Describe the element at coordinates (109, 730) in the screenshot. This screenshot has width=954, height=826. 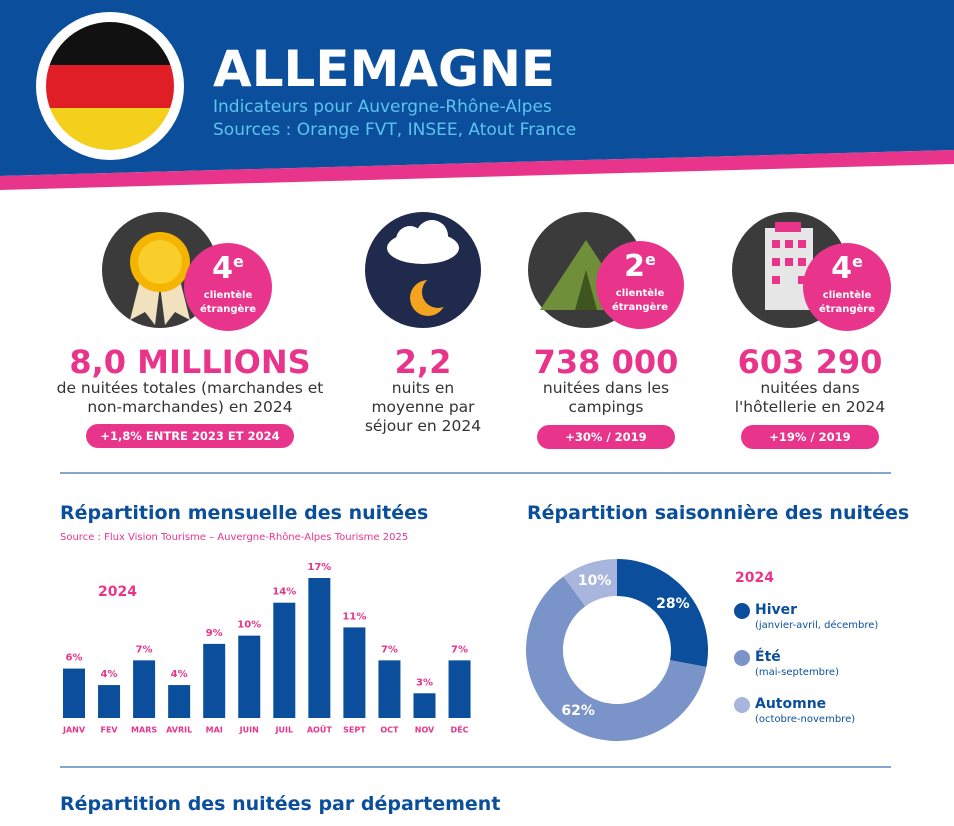
I see `x-category-label: FEV` at that location.